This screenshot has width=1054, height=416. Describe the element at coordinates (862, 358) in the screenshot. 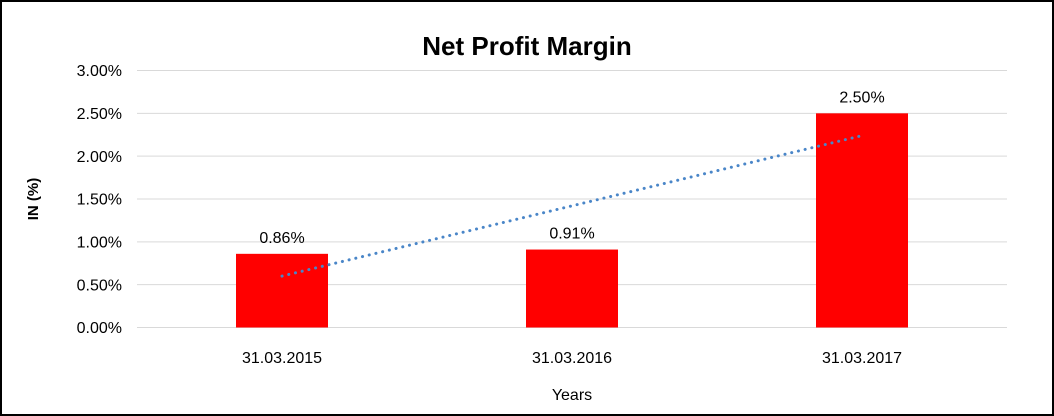

I see `x-tick-label: 31.03.2017` at that location.